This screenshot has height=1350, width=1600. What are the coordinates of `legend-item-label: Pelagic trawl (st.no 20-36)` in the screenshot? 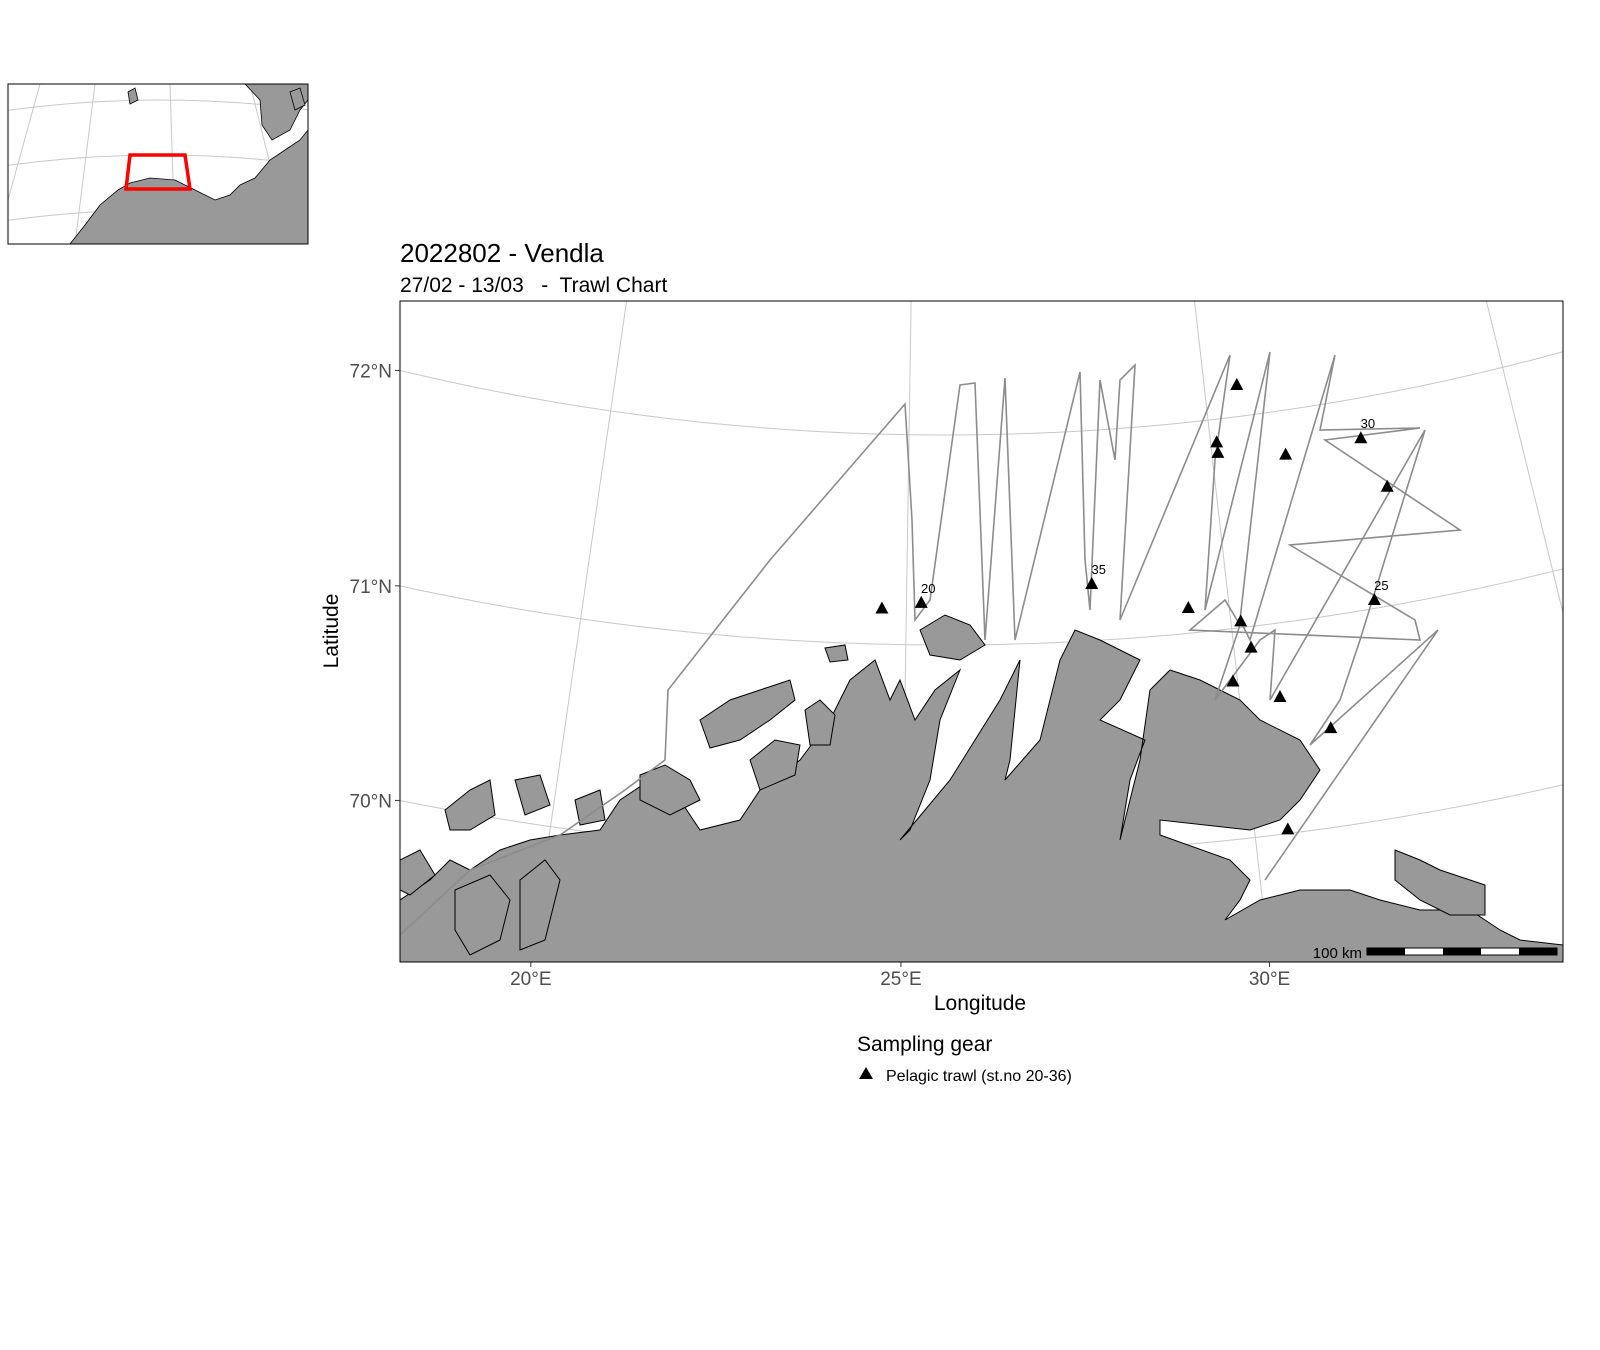 It's located at (979, 1076).